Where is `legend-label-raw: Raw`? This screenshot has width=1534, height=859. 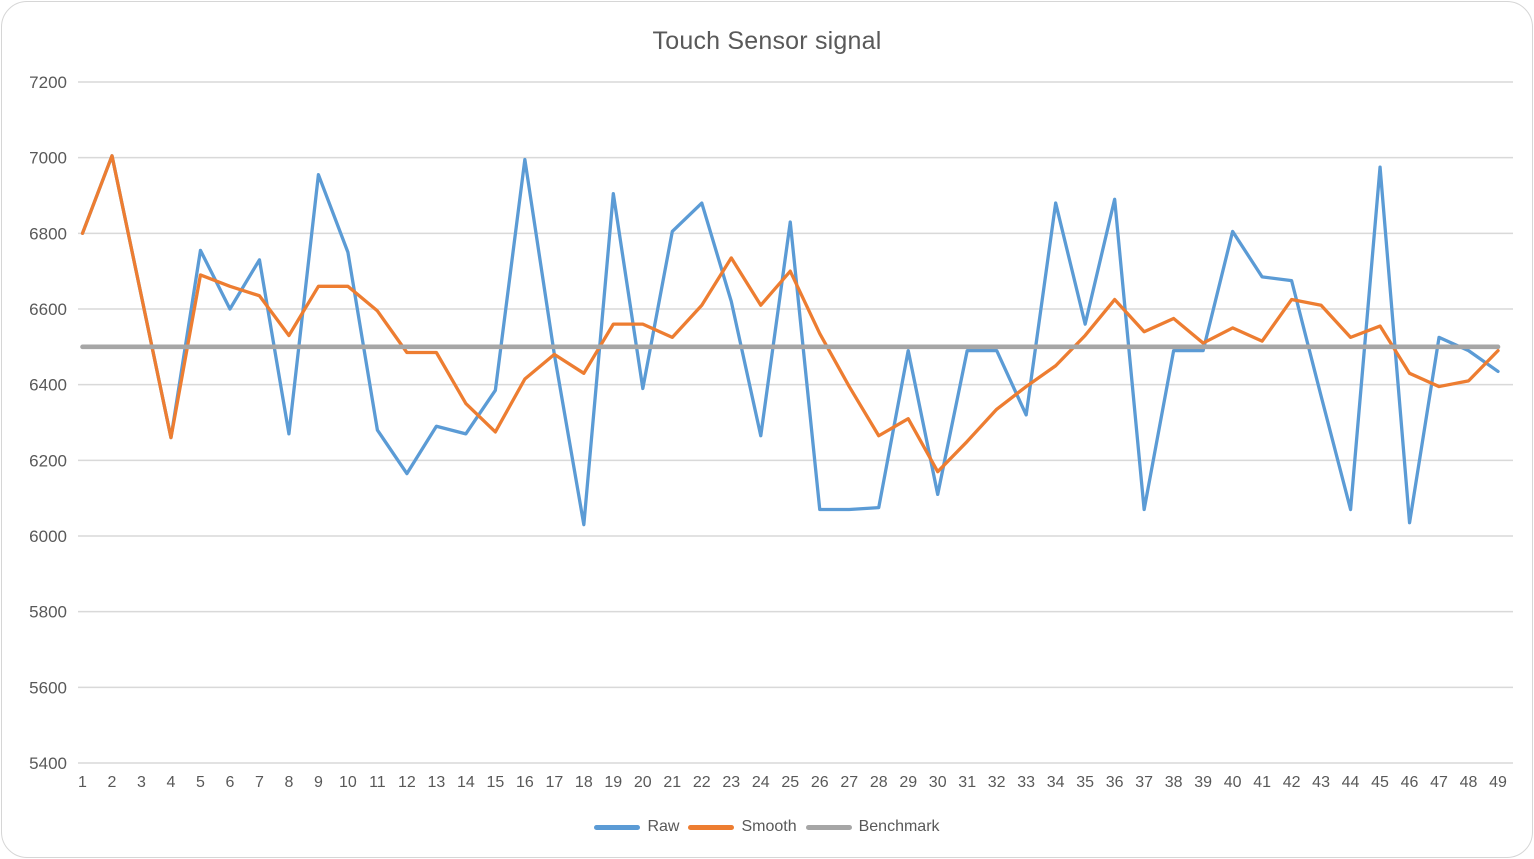 legend-label-raw: Raw is located at coordinates (663, 826).